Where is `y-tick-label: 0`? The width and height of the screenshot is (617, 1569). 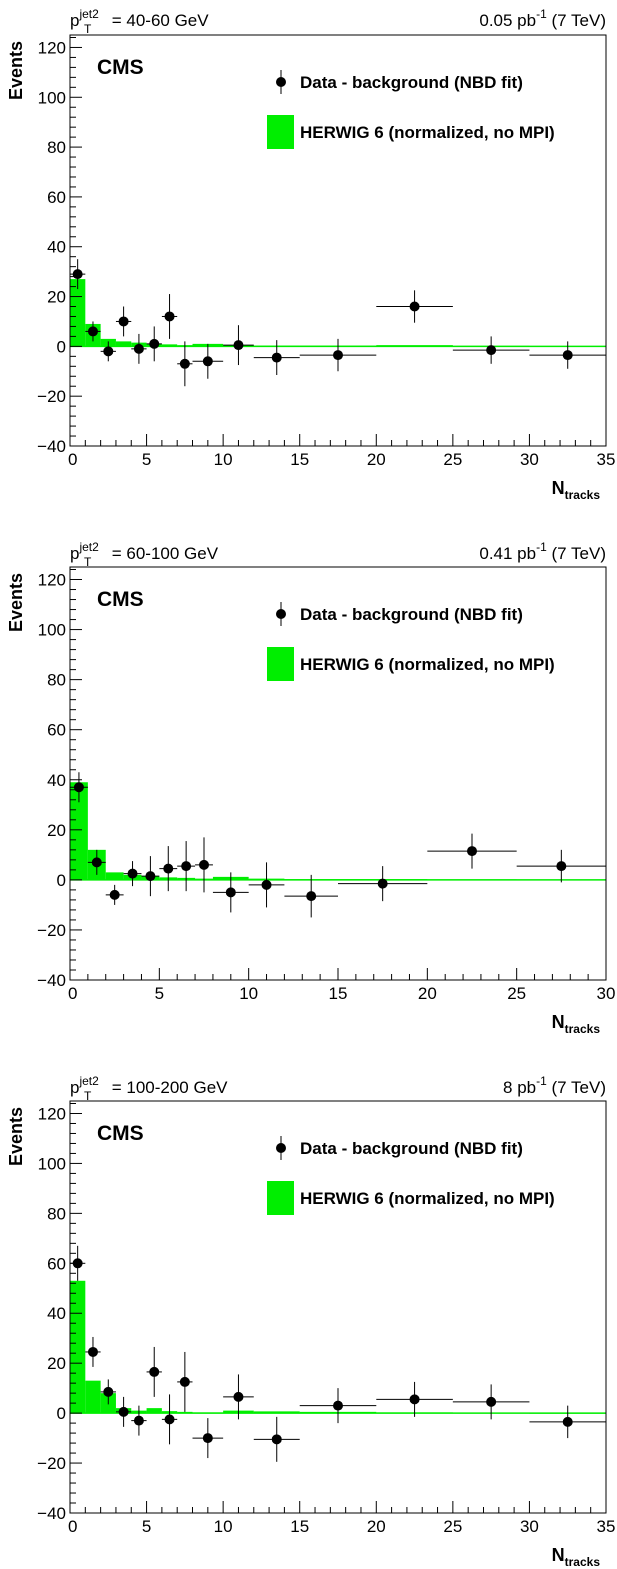
y-tick-label: 0 is located at coordinates (61, 1413).